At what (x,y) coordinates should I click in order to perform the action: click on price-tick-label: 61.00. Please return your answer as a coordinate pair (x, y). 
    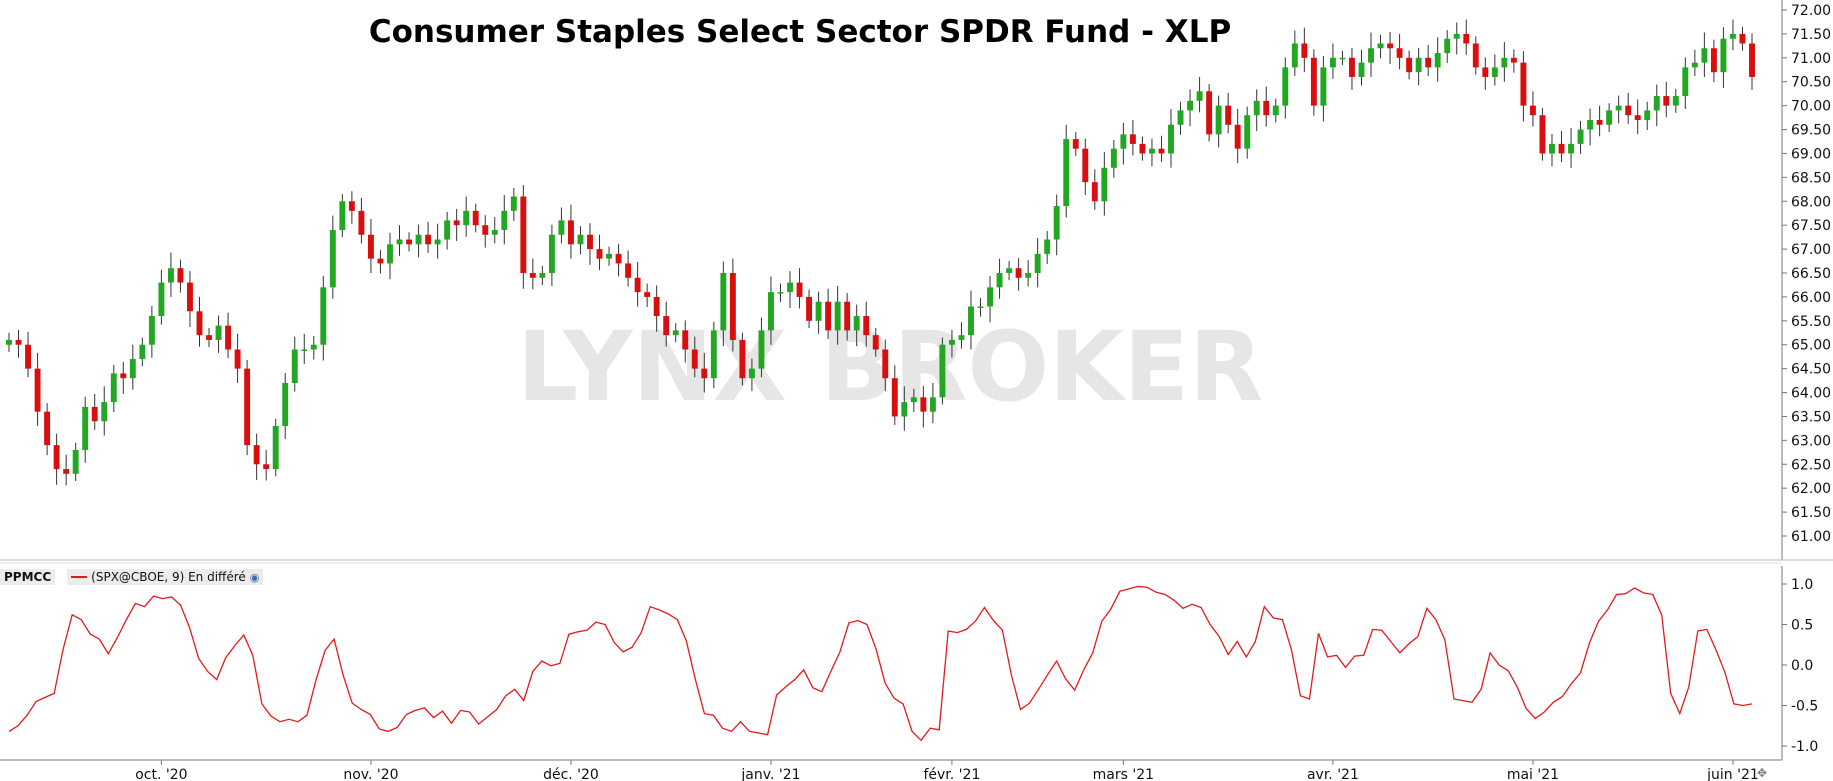
    Looking at the image, I should click on (1811, 537).